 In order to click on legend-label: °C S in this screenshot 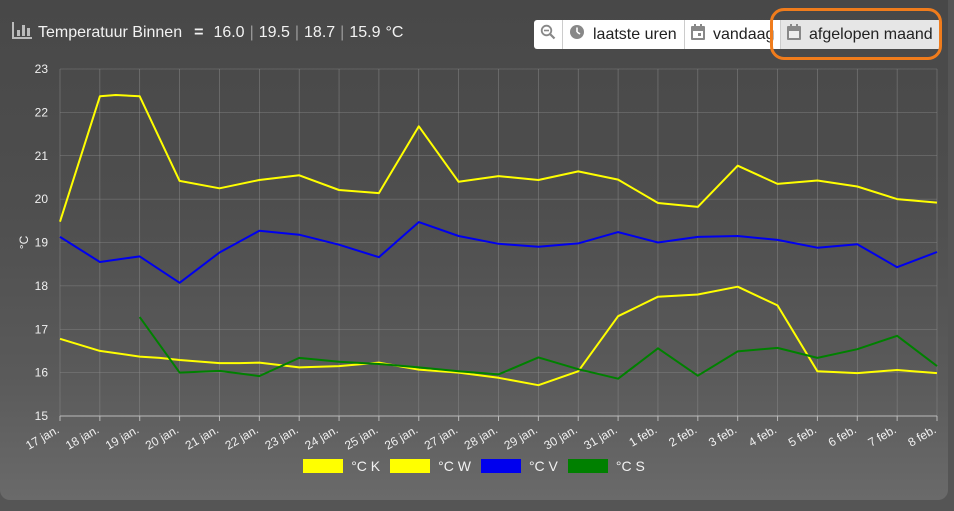, I will do `click(630, 466)`.